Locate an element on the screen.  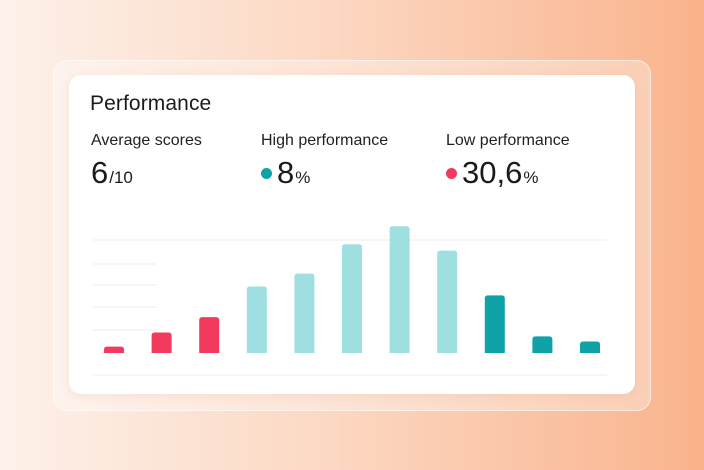
stat-value: 6 /10 is located at coordinates (146, 173).